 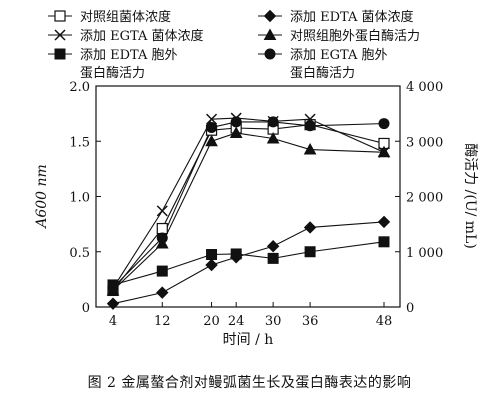 What do you see at coordinates (424, 198) in the screenshot?
I see `y-right-tick-label: 2 000` at bounding box center [424, 198].